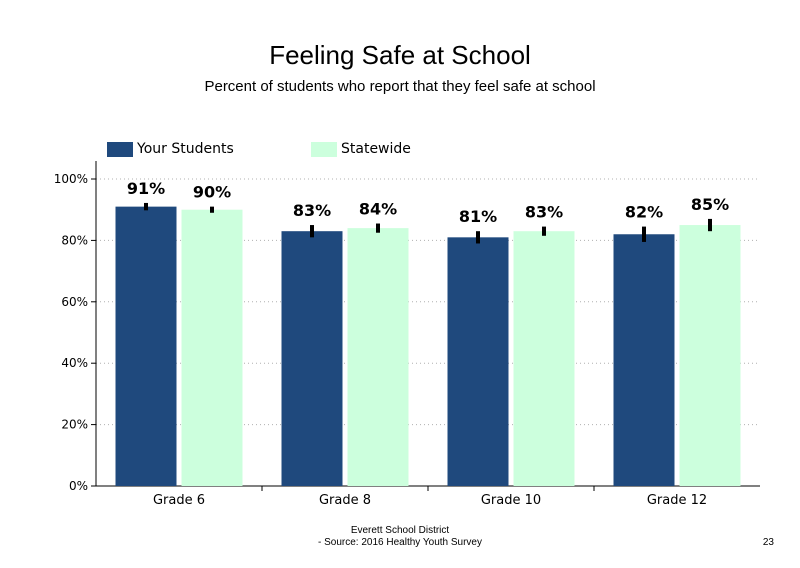  Describe the element at coordinates (185, 149) in the screenshot. I see `legend-label-your-students: Your Students` at that location.